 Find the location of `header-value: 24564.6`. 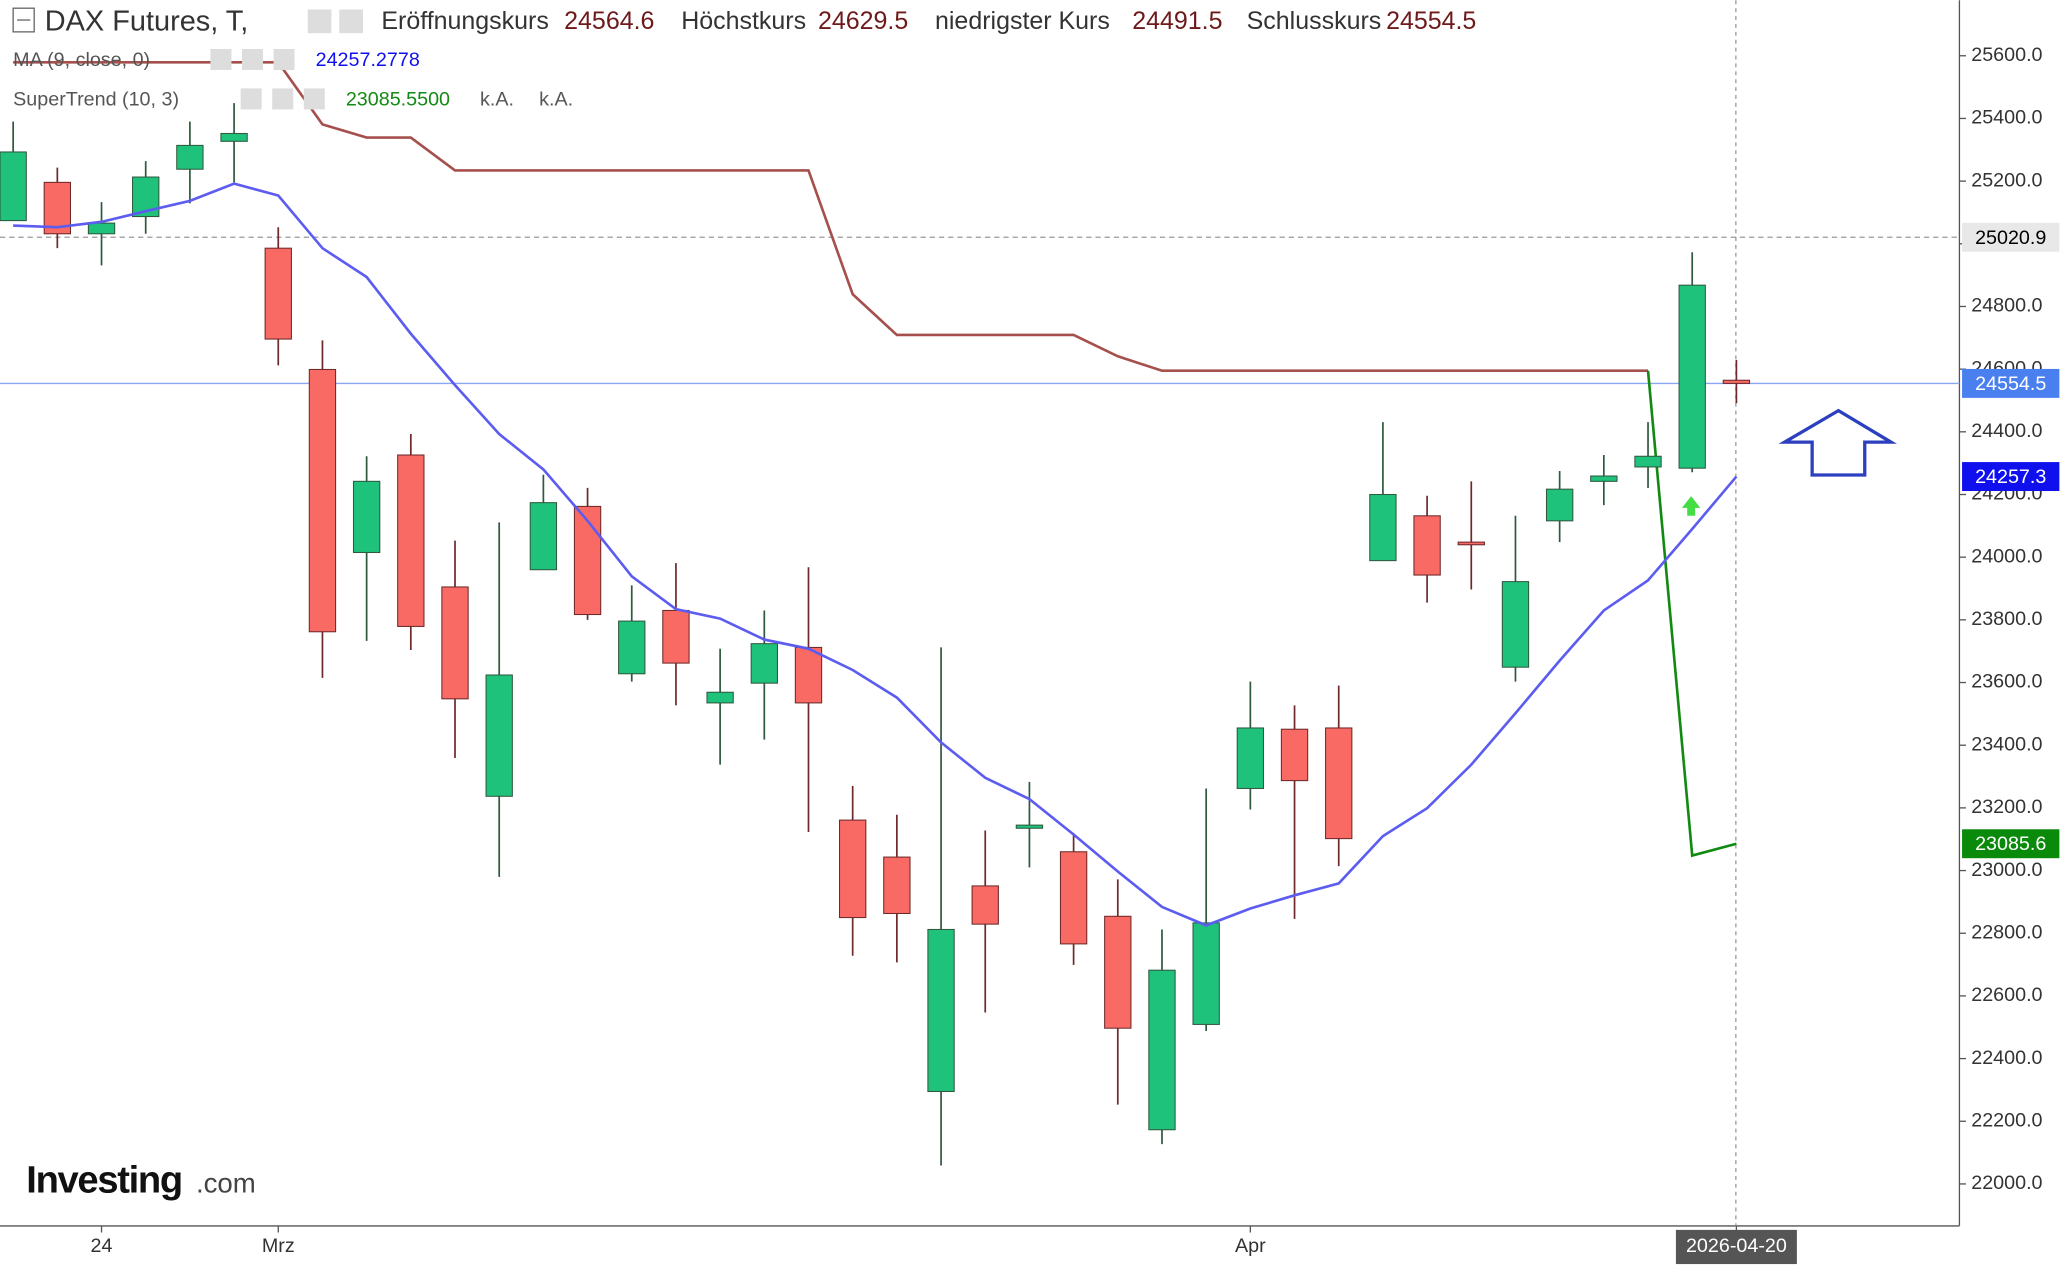

header-value: 24564.6 is located at coordinates (609, 21).